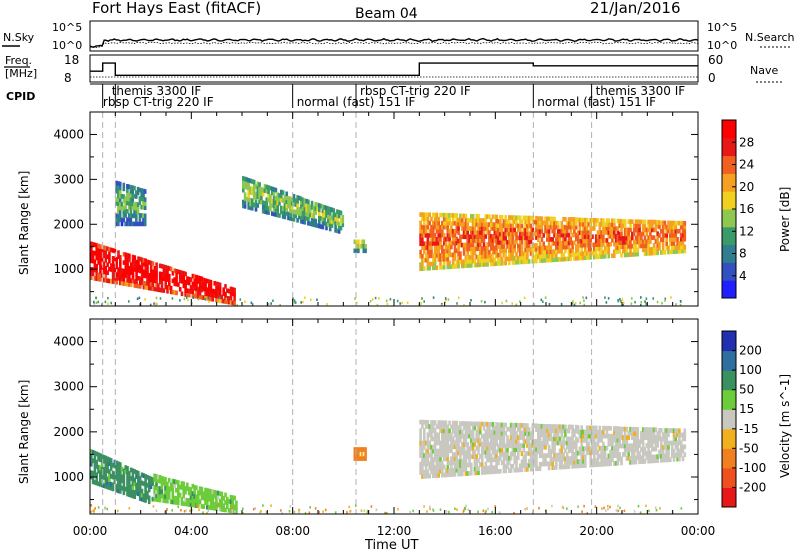 The image size is (800, 554). I want to click on y-tick-label: 4000, so click(68, 135).